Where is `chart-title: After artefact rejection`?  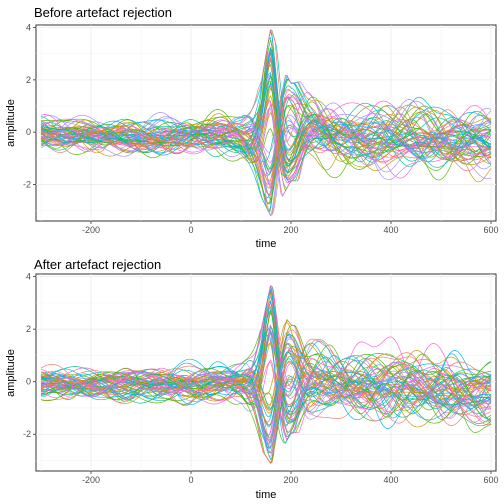
chart-title: After artefact rejection is located at coordinates (97, 264).